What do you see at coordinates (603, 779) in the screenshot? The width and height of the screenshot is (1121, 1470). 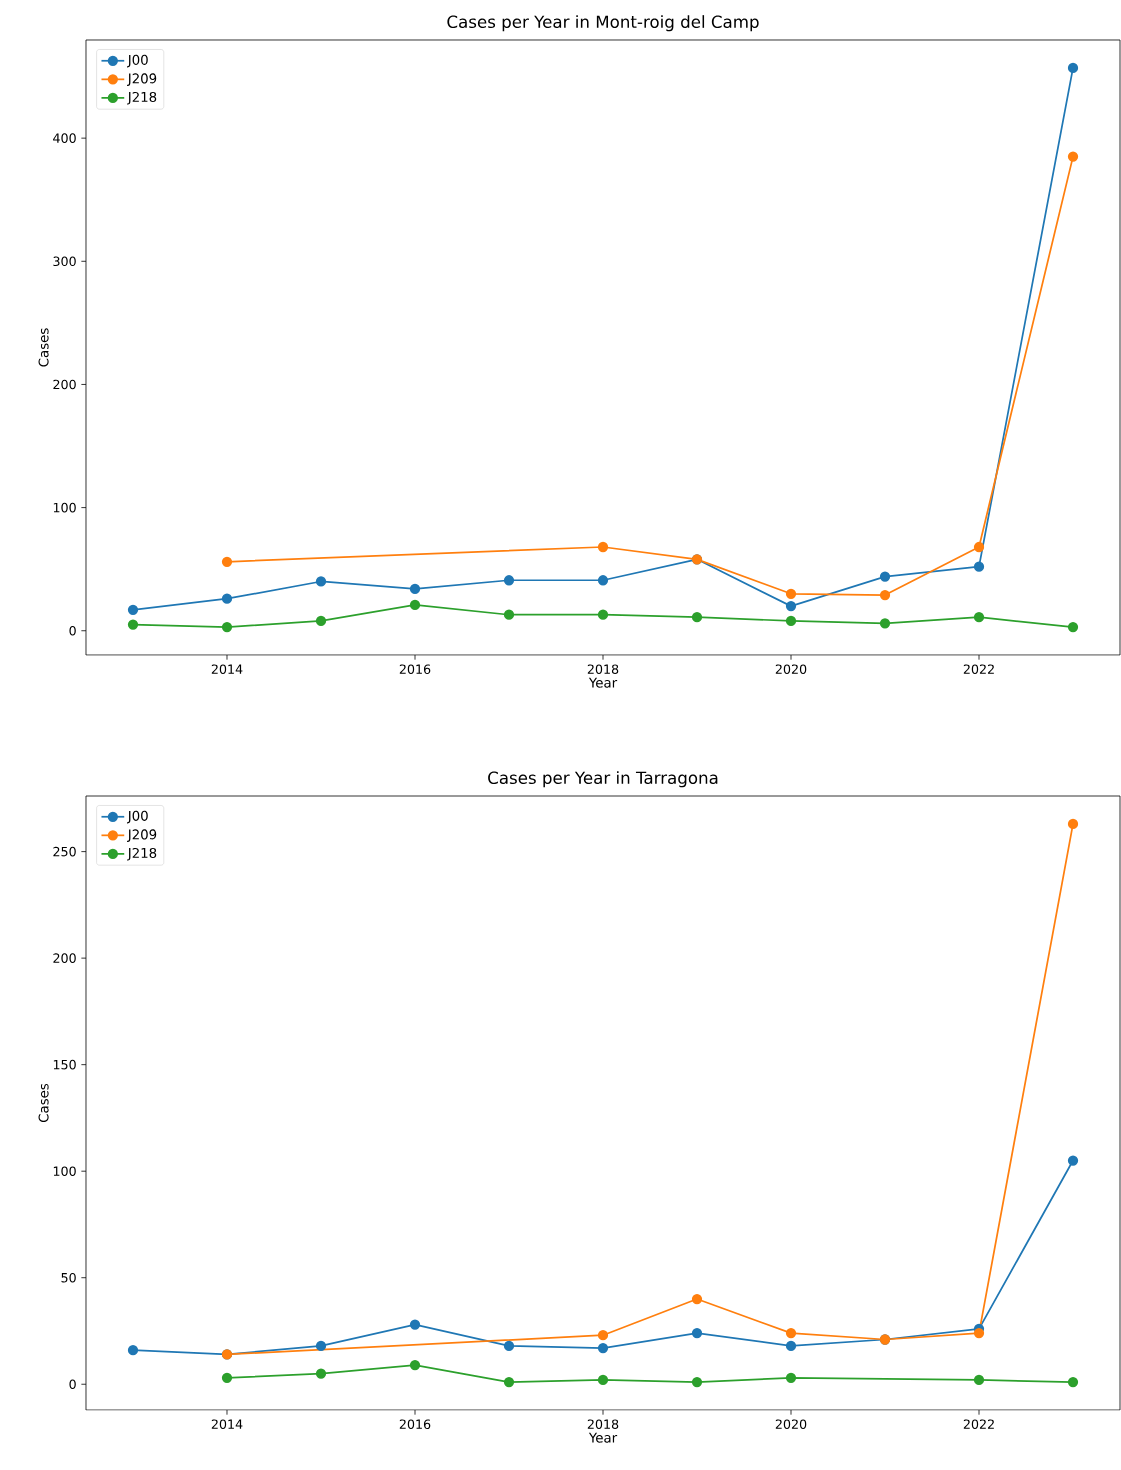 I see `chart-title: Cases per Year in Tarragona` at bounding box center [603, 779].